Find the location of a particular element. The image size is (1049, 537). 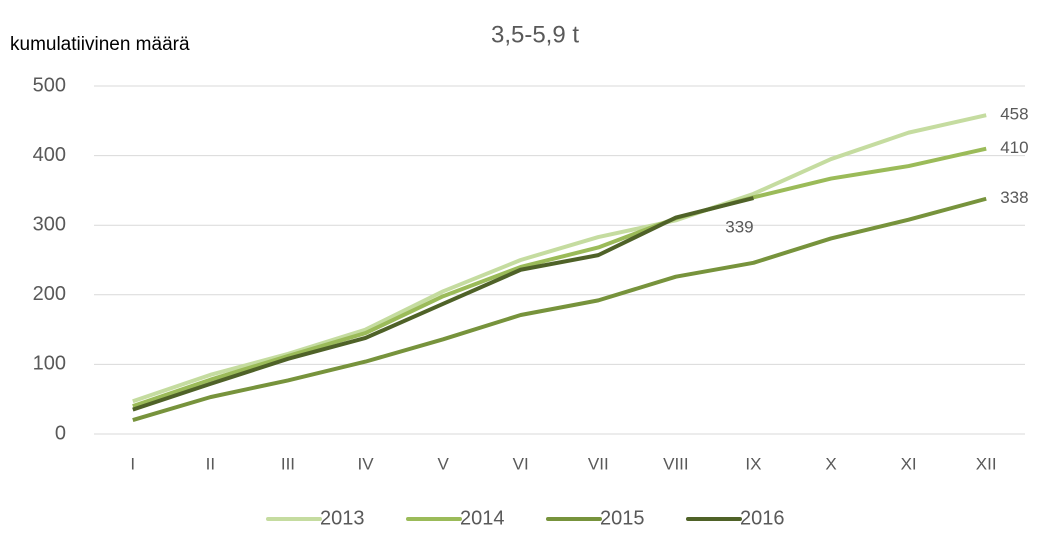

data-label: 458 is located at coordinates (1014, 114).